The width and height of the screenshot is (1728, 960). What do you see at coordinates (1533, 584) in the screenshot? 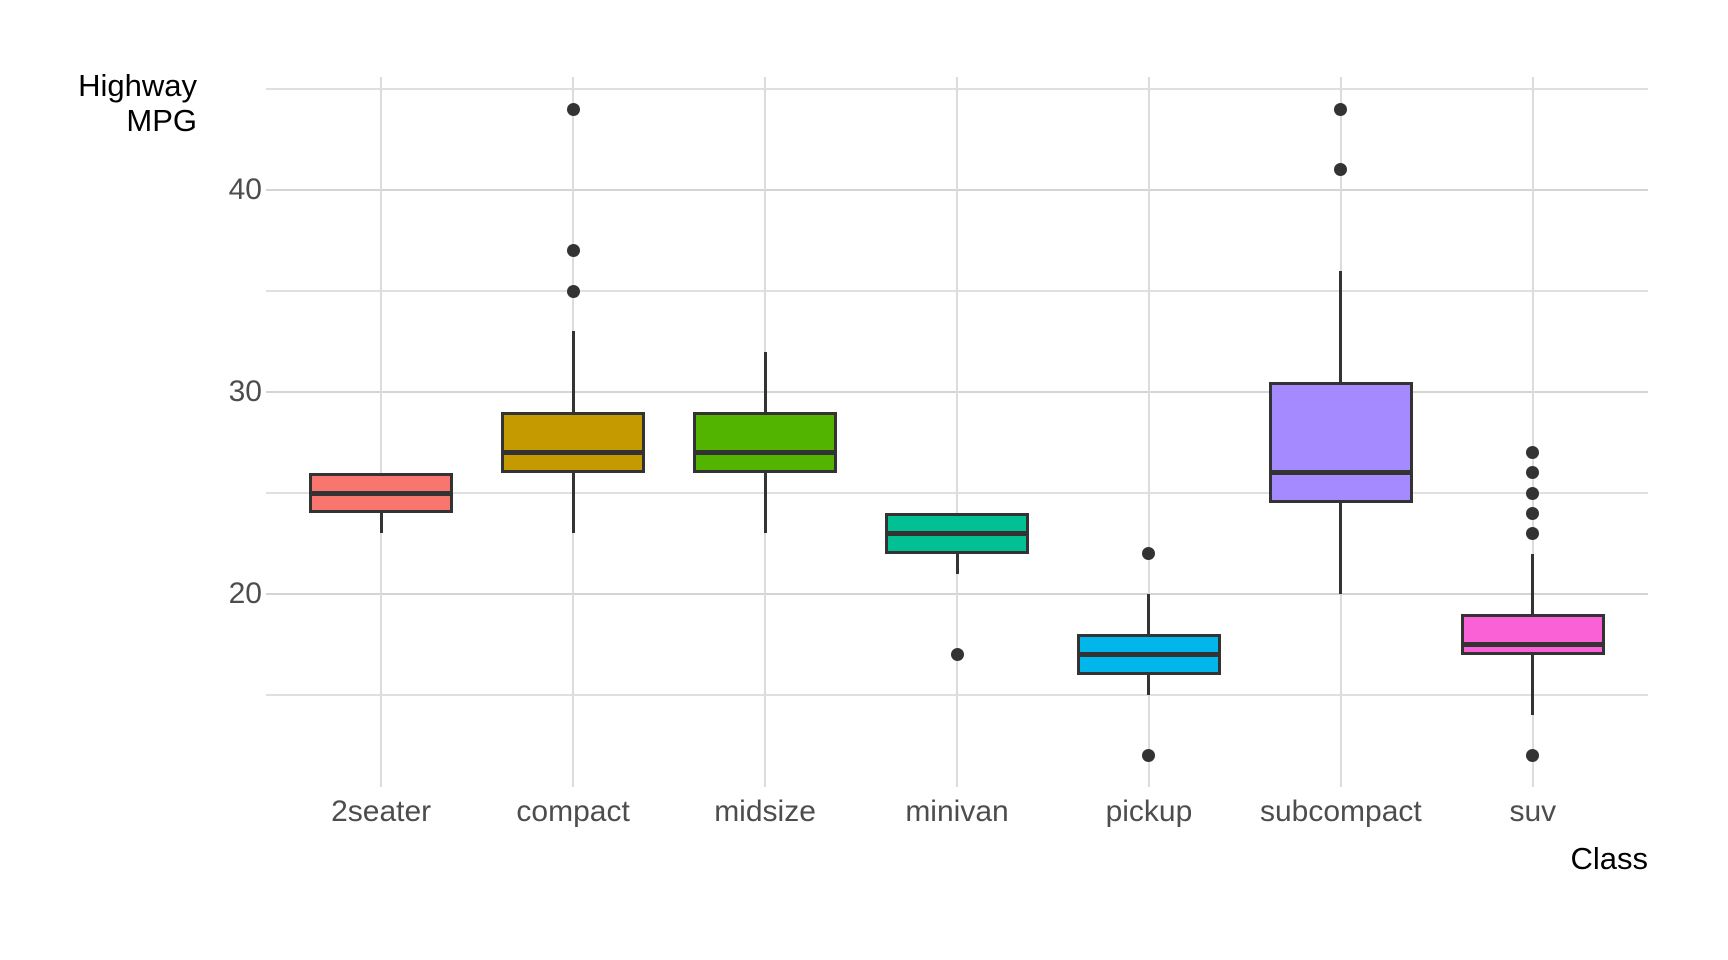
I see `whisker-upper-suv` at bounding box center [1533, 584].